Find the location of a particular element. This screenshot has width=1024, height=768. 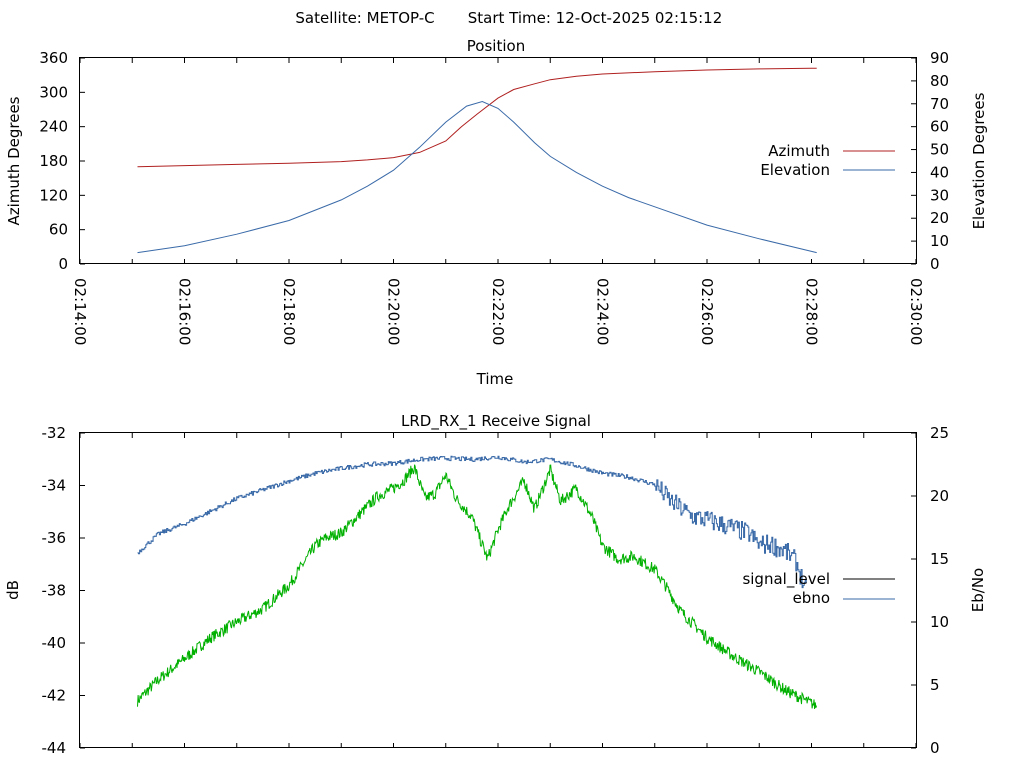

y-tick-label: -32 is located at coordinates (54, 433).